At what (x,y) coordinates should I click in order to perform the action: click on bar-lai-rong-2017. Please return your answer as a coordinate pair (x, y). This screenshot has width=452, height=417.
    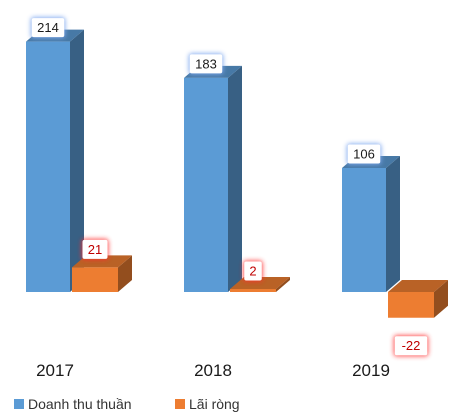
    Looking at the image, I should click on (102, 273).